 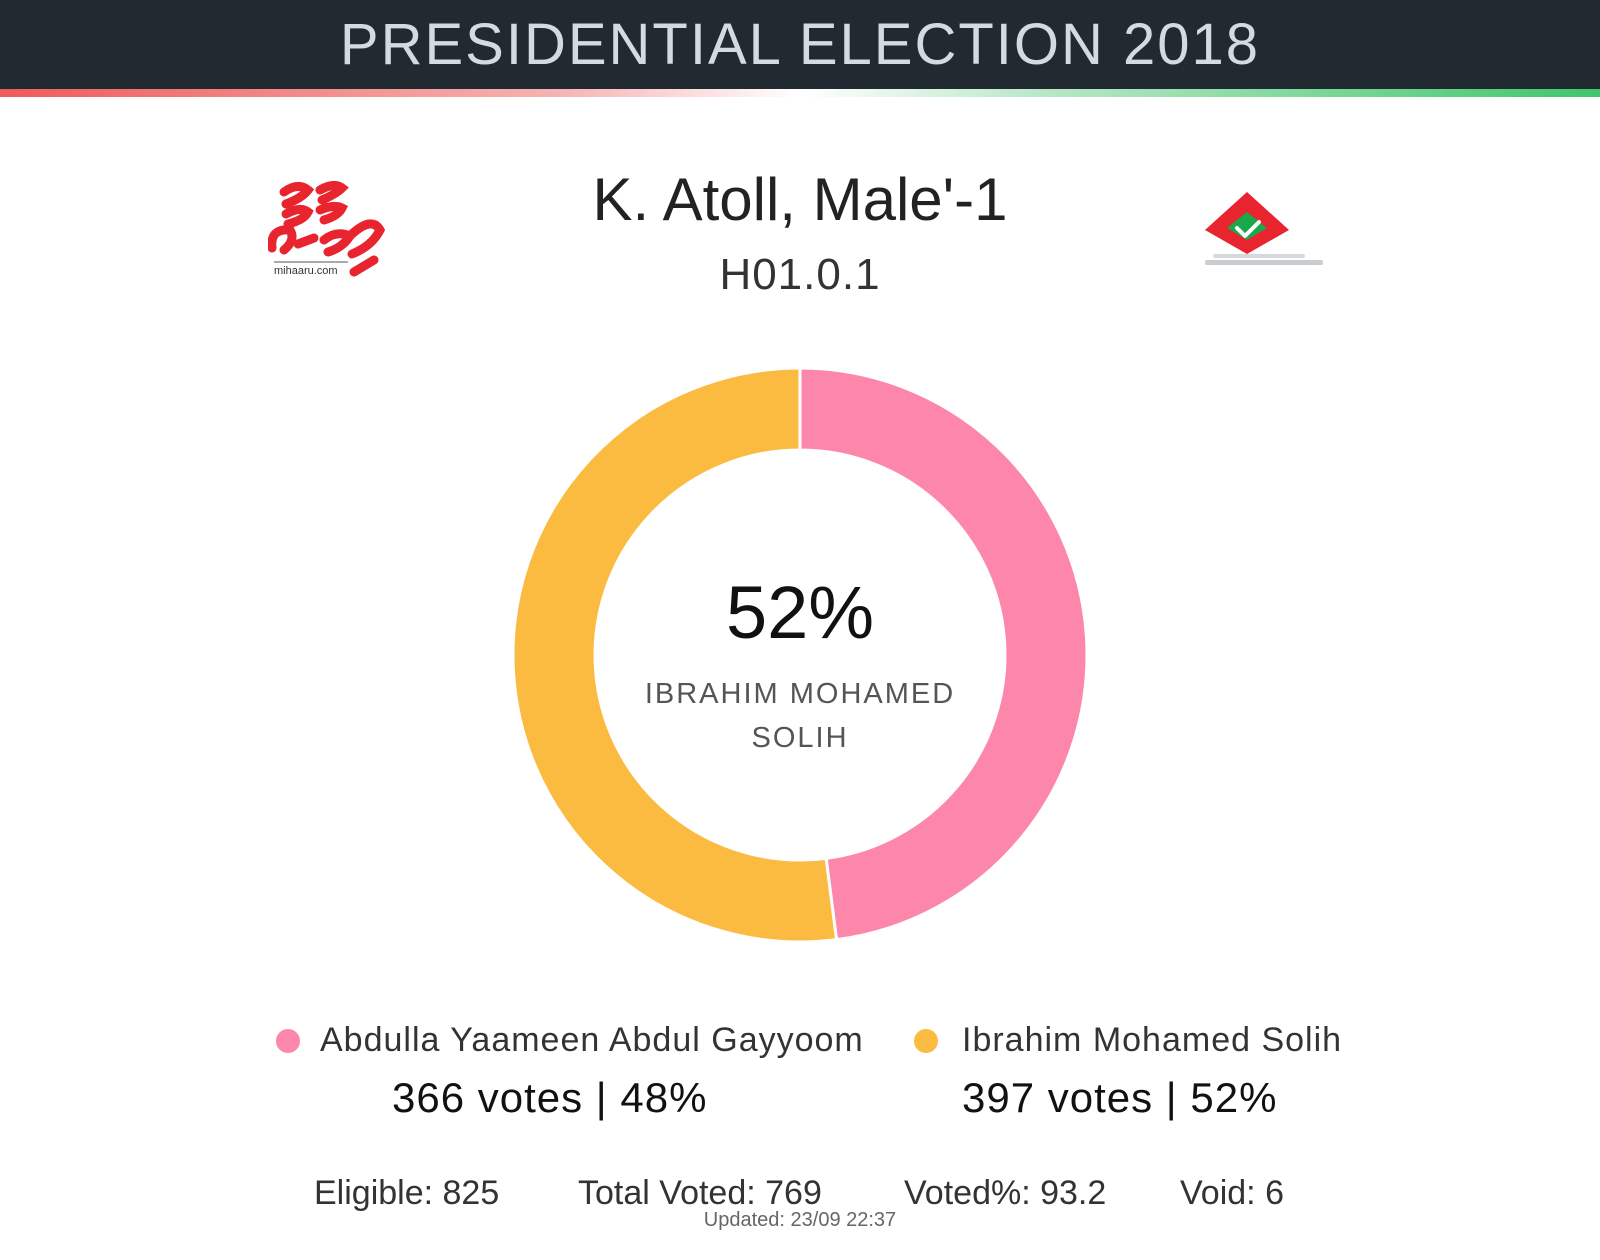 I want to click on winner-name: IBRAHIM MOHAMED SOLIH, so click(x=800, y=716).